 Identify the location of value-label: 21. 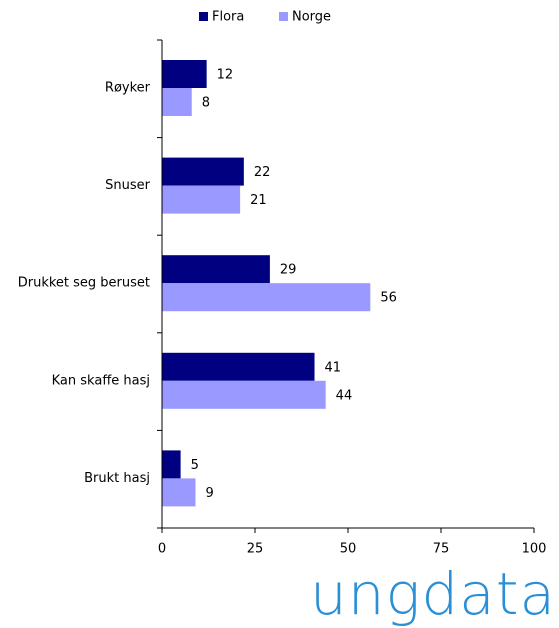
(258, 200).